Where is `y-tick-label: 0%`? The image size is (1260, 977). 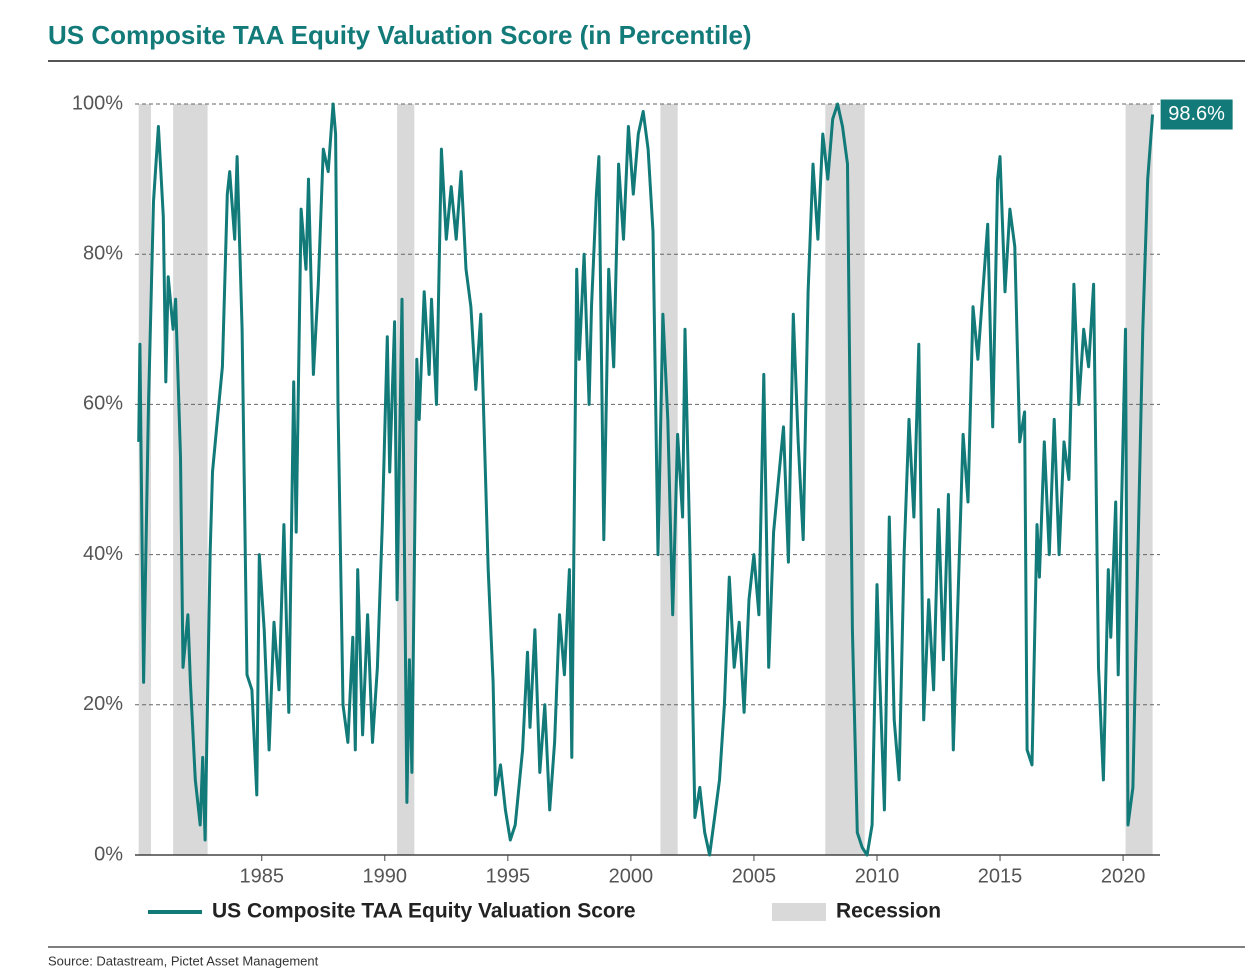 y-tick-label: 0% is located at coordinates (108, 854).